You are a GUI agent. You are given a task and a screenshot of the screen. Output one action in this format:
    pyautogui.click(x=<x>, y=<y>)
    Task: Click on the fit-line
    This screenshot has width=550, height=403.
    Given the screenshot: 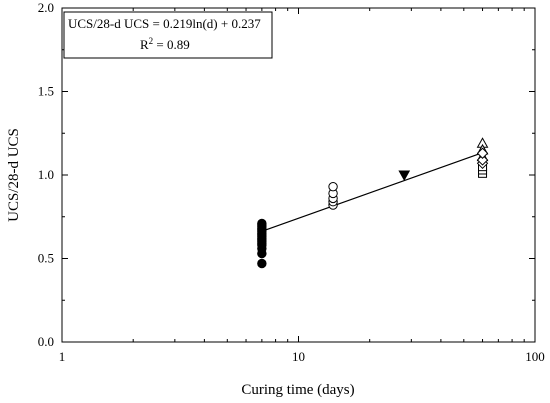 What is the action you would take?
    pyautogui.click(x=372, y=192)
    